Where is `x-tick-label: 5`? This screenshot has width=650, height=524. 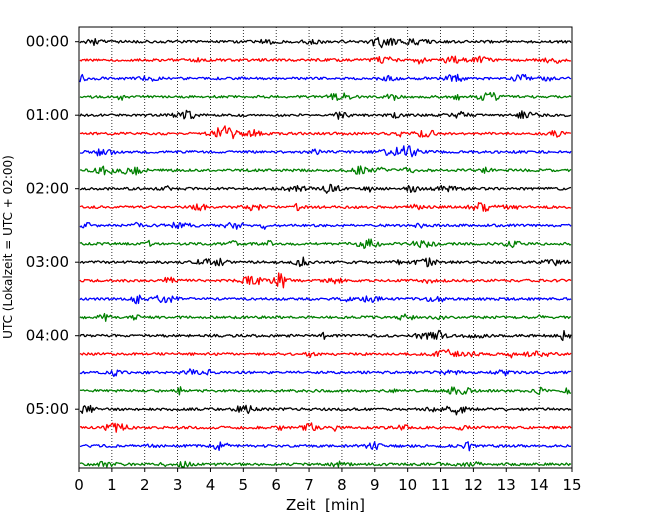
x-tick-label: 5 is located at coordinates (244, 485).